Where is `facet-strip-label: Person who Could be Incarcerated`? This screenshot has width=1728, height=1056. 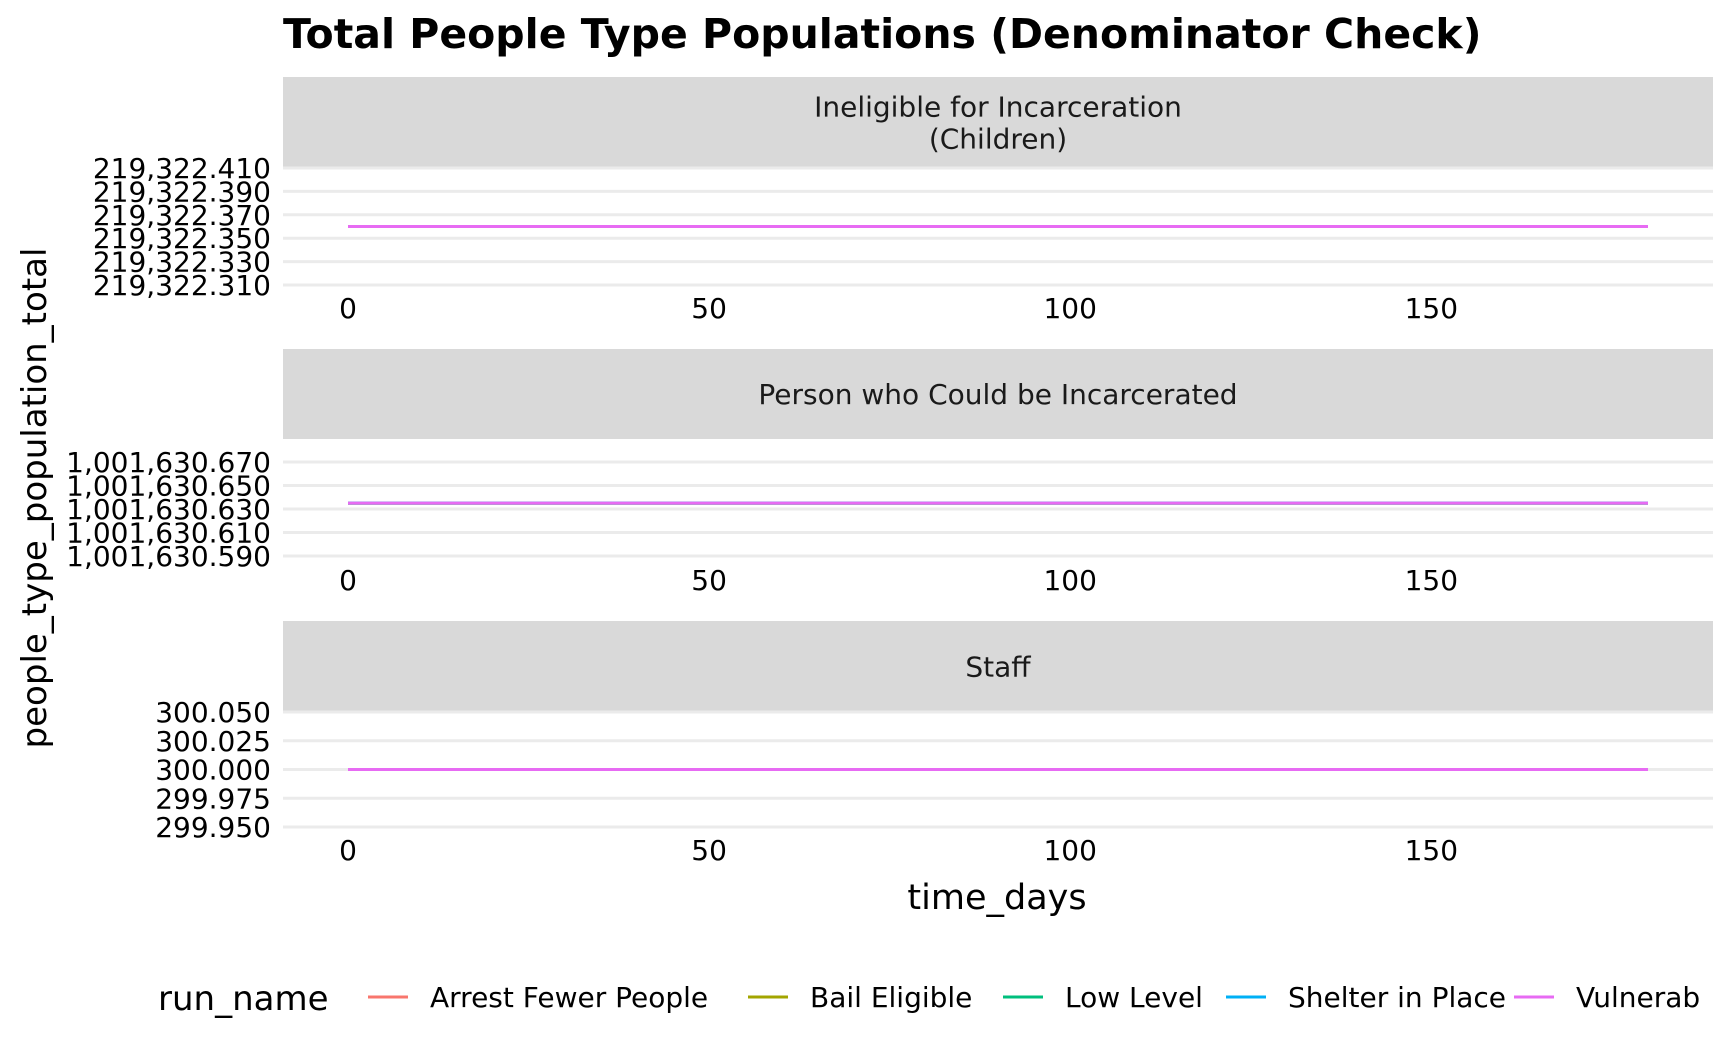
facet-strip-label: Person who Could be Incarcerated is located at coordinates (997, 394).